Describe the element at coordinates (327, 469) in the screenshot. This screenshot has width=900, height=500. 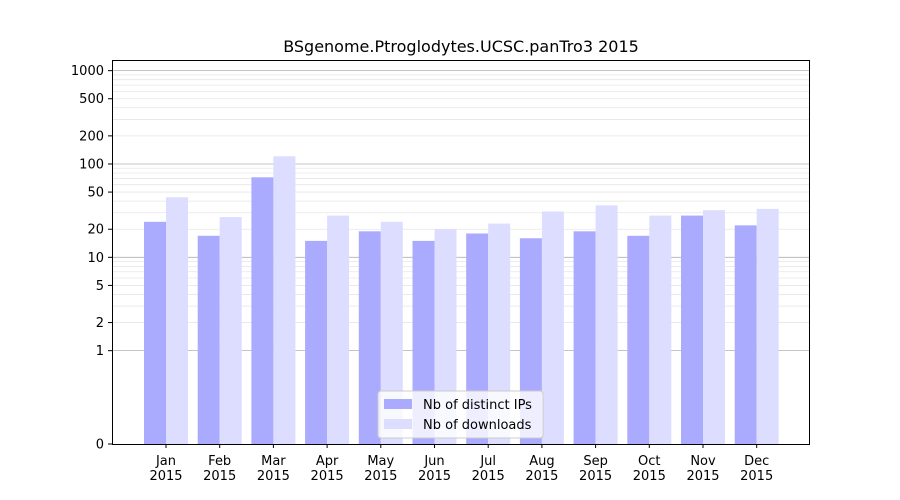
I see `x-tick-label: Apr 2015` at that location.